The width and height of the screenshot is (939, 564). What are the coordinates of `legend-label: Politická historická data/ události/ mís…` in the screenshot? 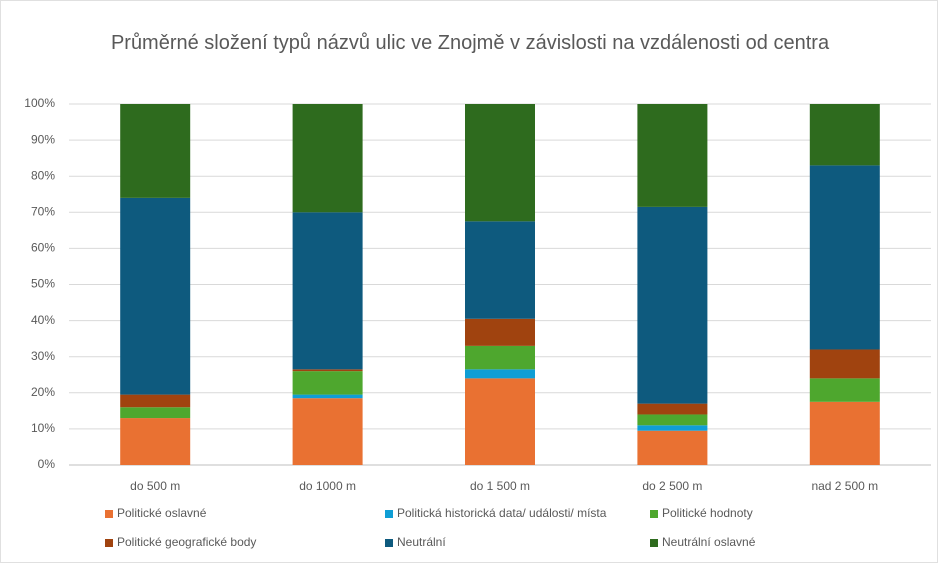 It's located at (502, 513).